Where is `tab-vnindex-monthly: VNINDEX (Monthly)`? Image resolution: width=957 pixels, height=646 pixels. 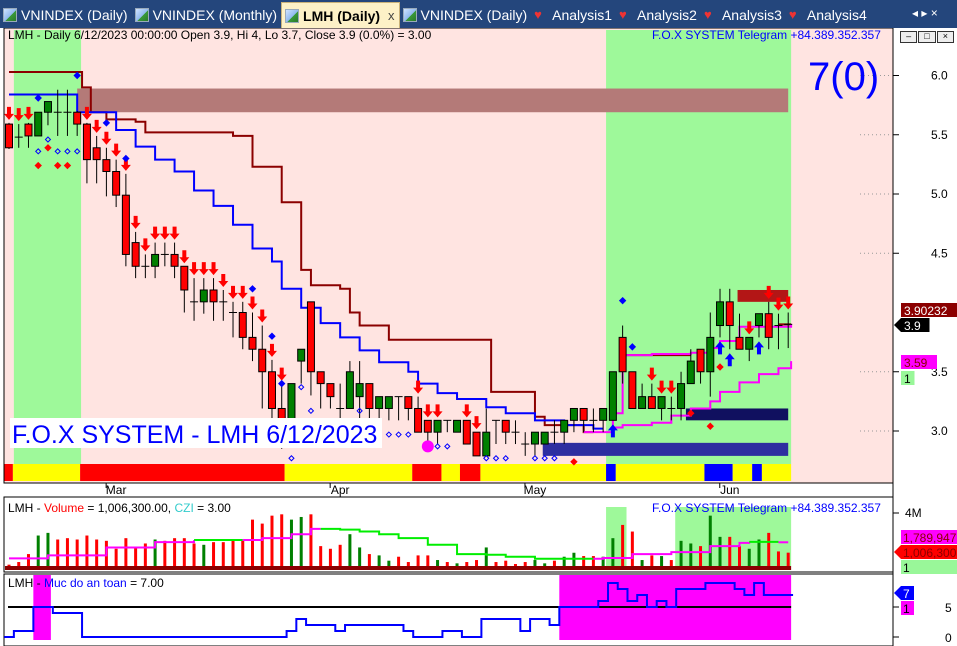
tab-vnindex-monthly: VNINDEX (Monthly) is located at coordinates (206, 15).